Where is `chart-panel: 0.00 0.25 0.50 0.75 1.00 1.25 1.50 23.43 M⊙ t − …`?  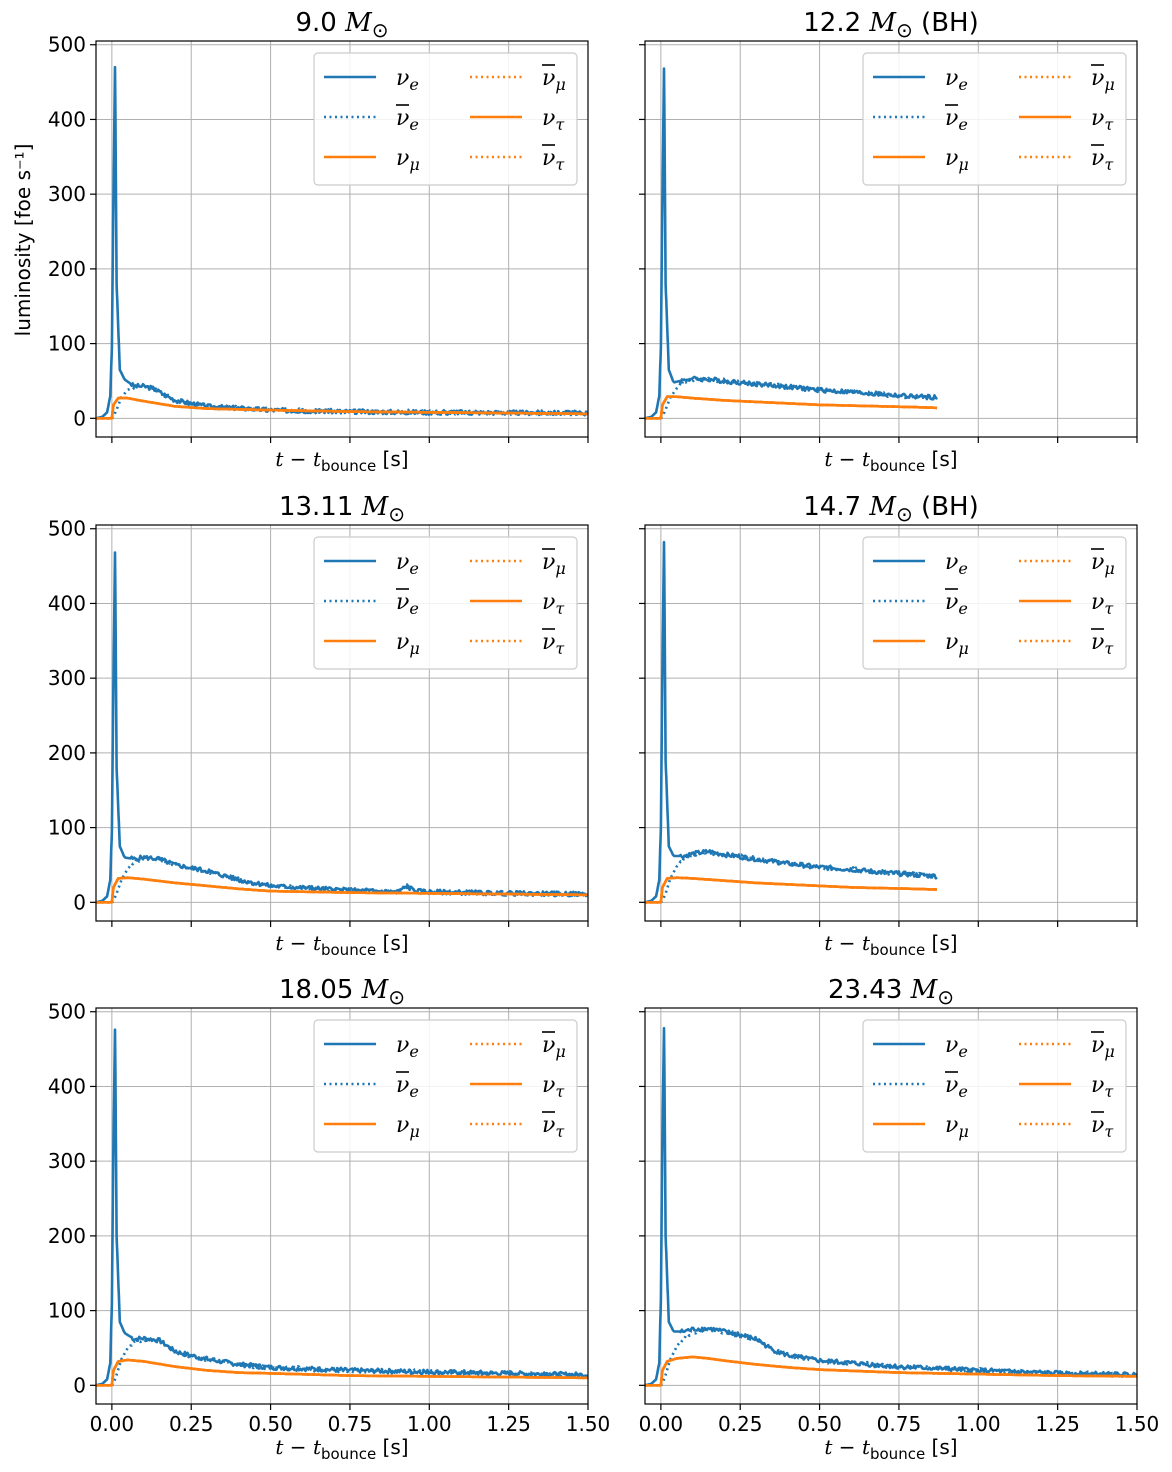
chart-panel: 0.00 0.25 0.50 0.75 1.00 1.25 1.50 23.43 M⊙ t − … is located at coordinates (899, 1219).